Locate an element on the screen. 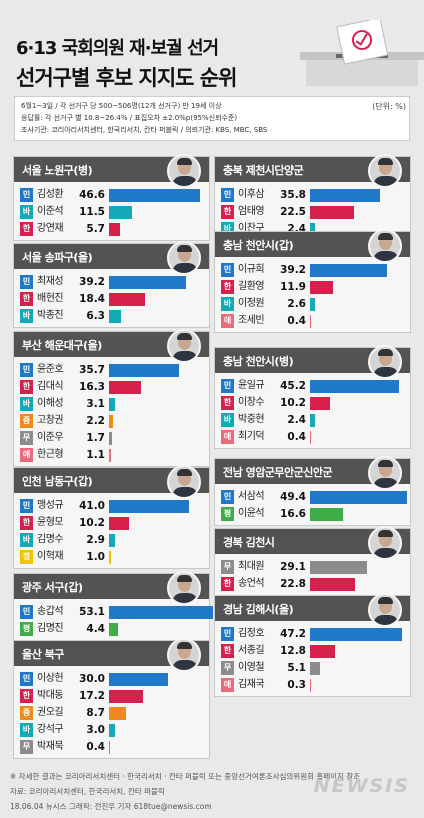 Image resolution: width=424 pixels, height=818 pixels. district-name: 광주 서구(갑) is located at coordinates (52, 587).